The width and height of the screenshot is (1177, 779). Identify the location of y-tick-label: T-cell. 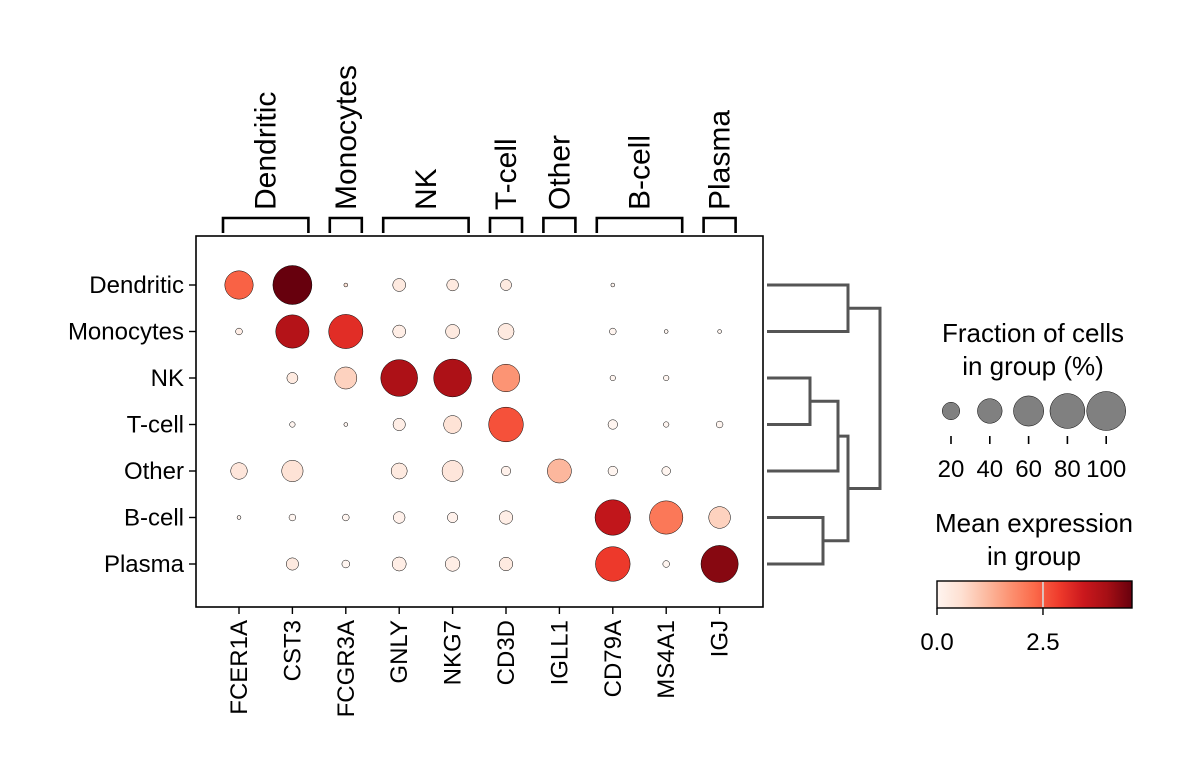
(155, 425).